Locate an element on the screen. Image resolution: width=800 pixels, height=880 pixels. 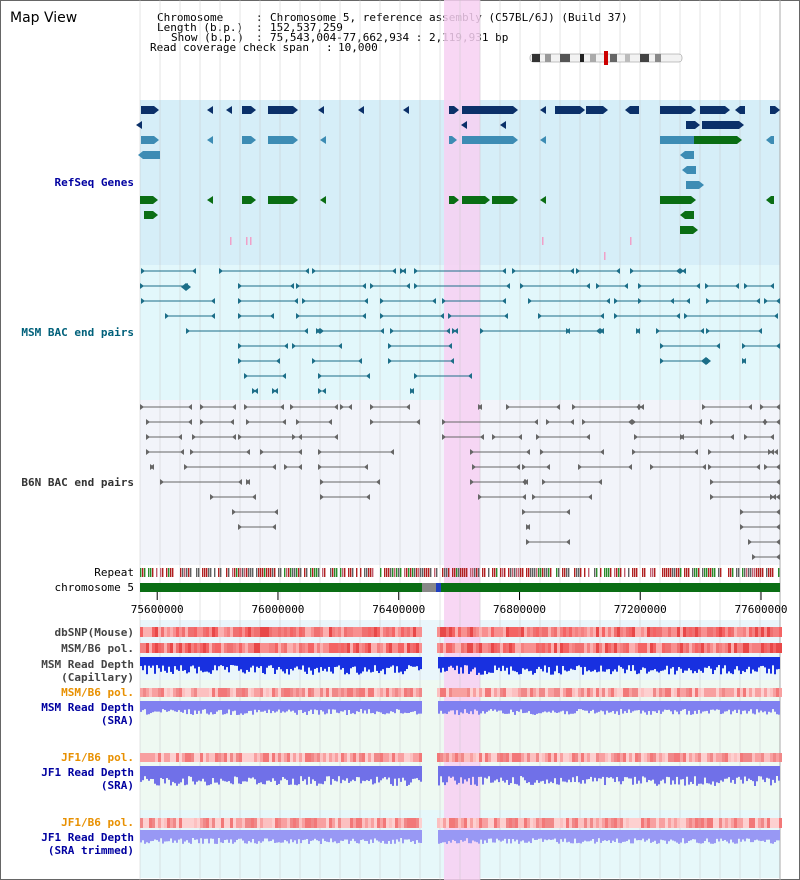
track-label-dbsnp: dbSNP(Mouse) is located at coordinates (94, 632).